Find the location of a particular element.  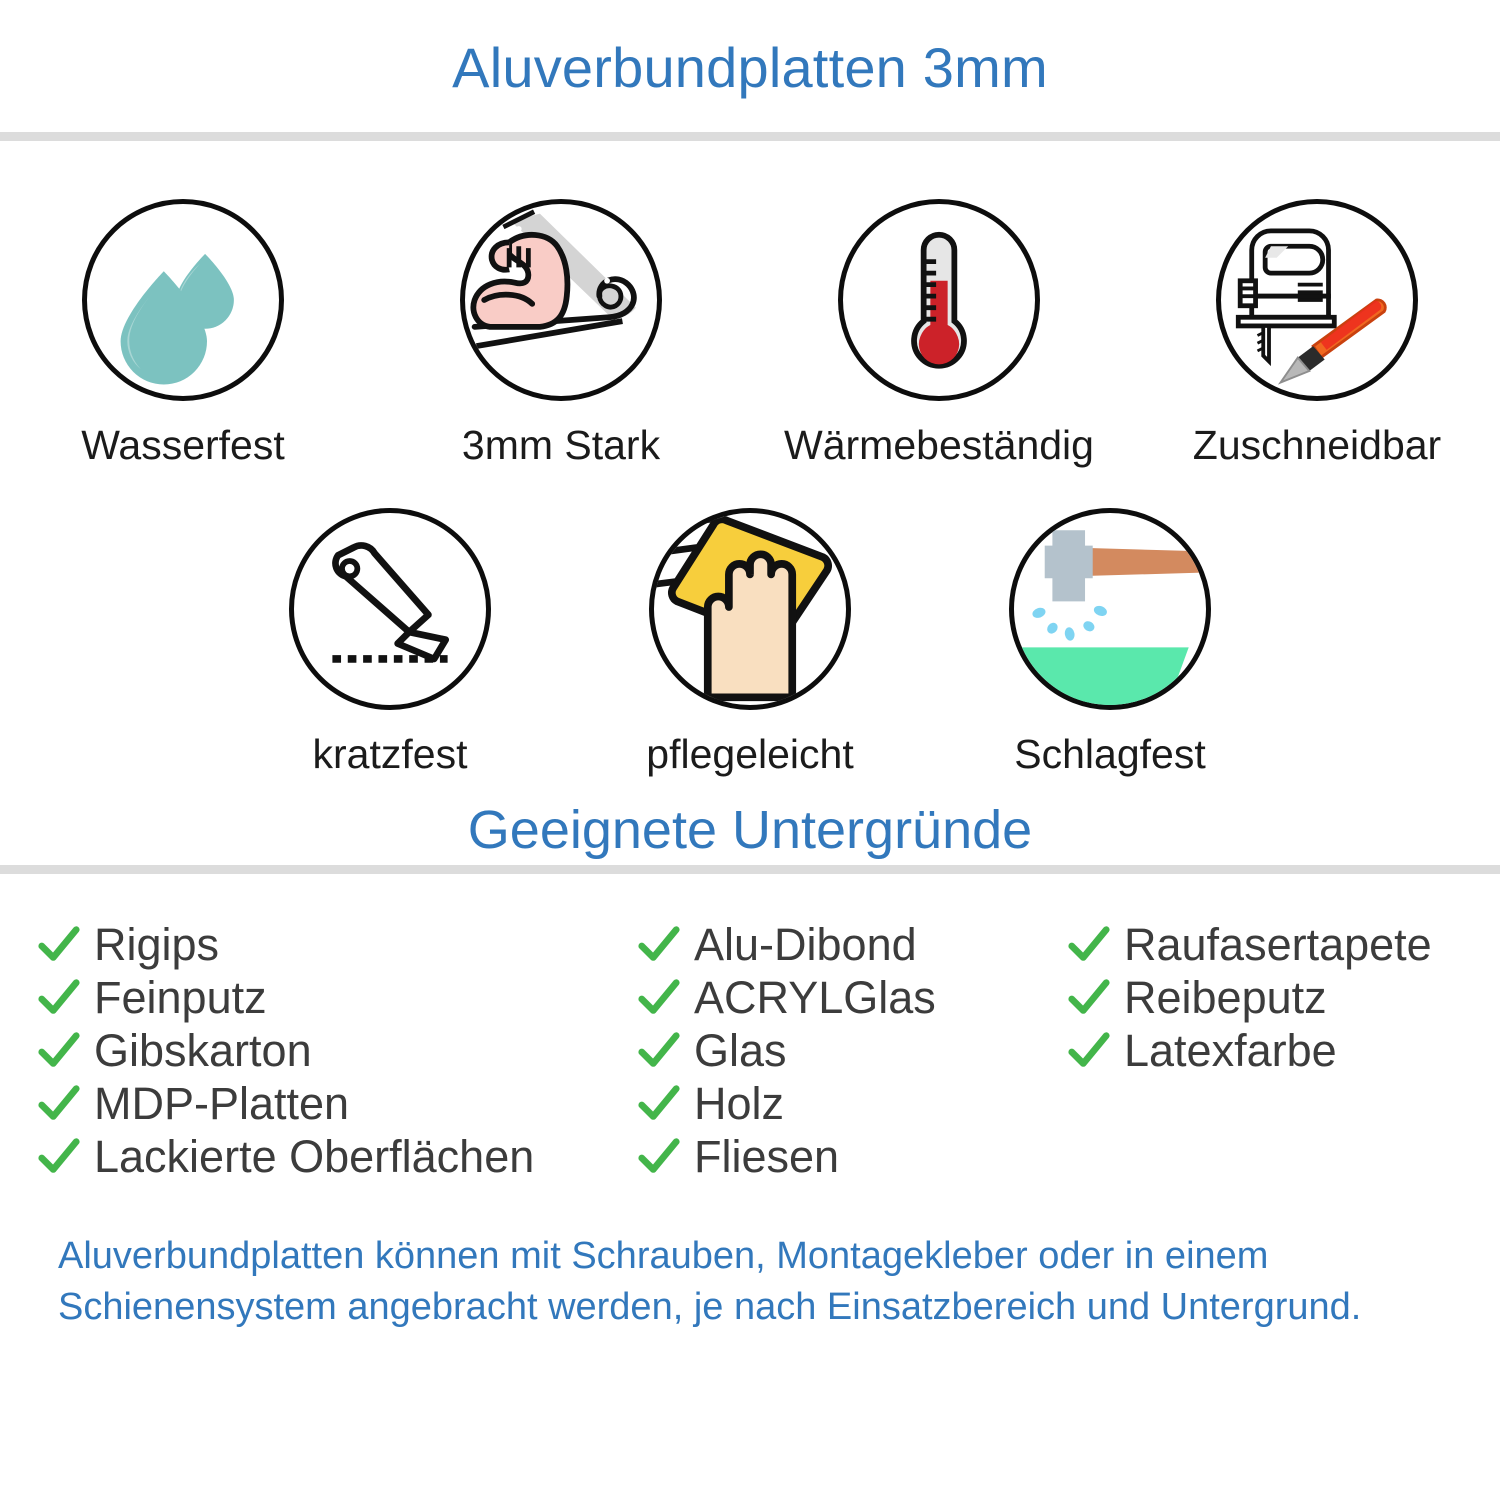

list-item-label: Feinputz is located at coordinates (180, 998).